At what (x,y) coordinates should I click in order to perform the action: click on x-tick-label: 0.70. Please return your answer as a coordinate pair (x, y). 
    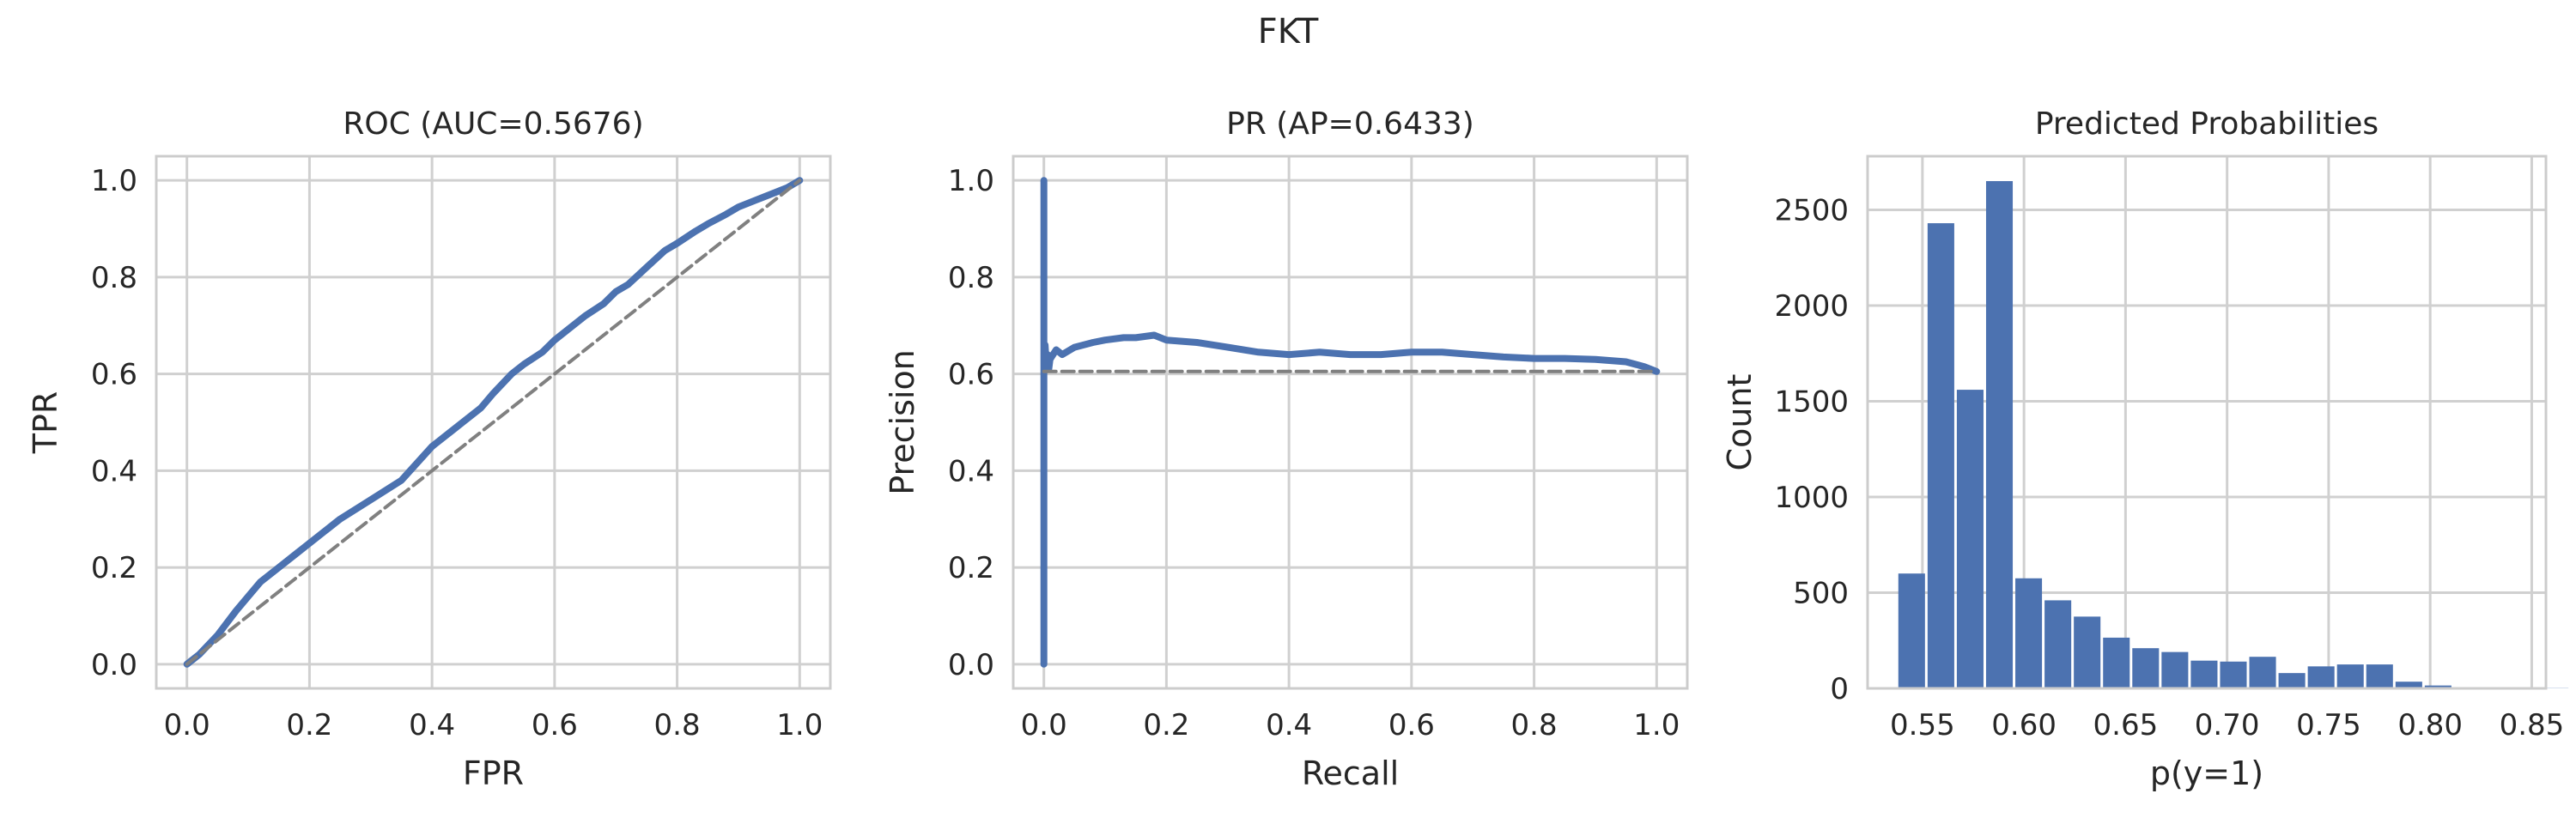
    Looking at the image, I should click on (2228, 725).